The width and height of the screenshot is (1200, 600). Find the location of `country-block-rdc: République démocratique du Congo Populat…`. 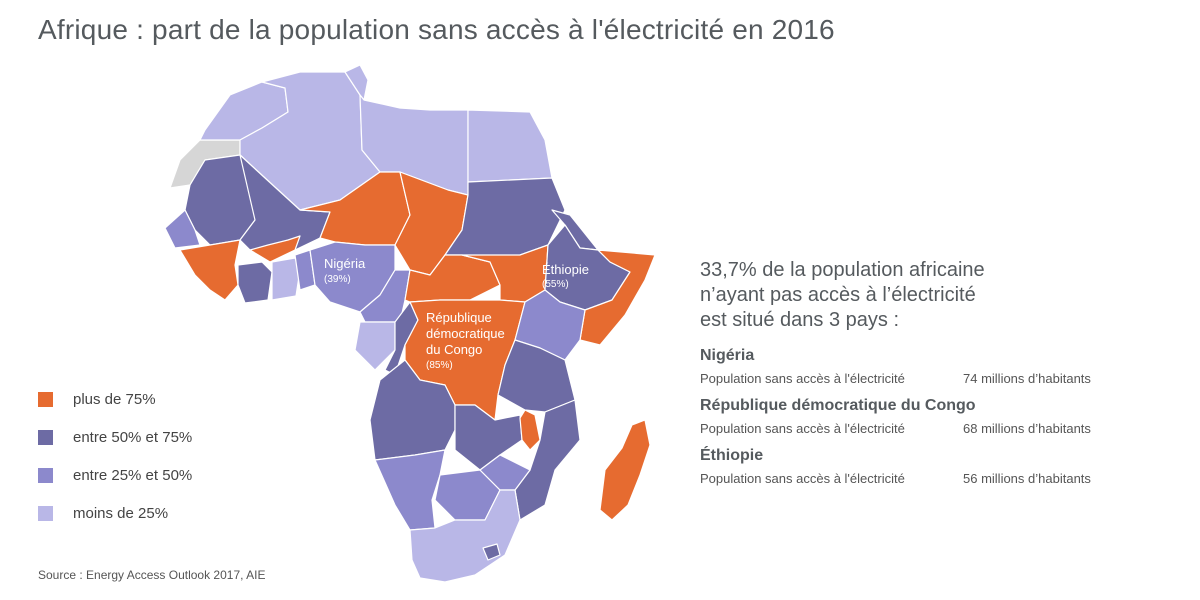

country-block-rdc: République démocratique du Congo Populat… is located at coordinates (935, 416).